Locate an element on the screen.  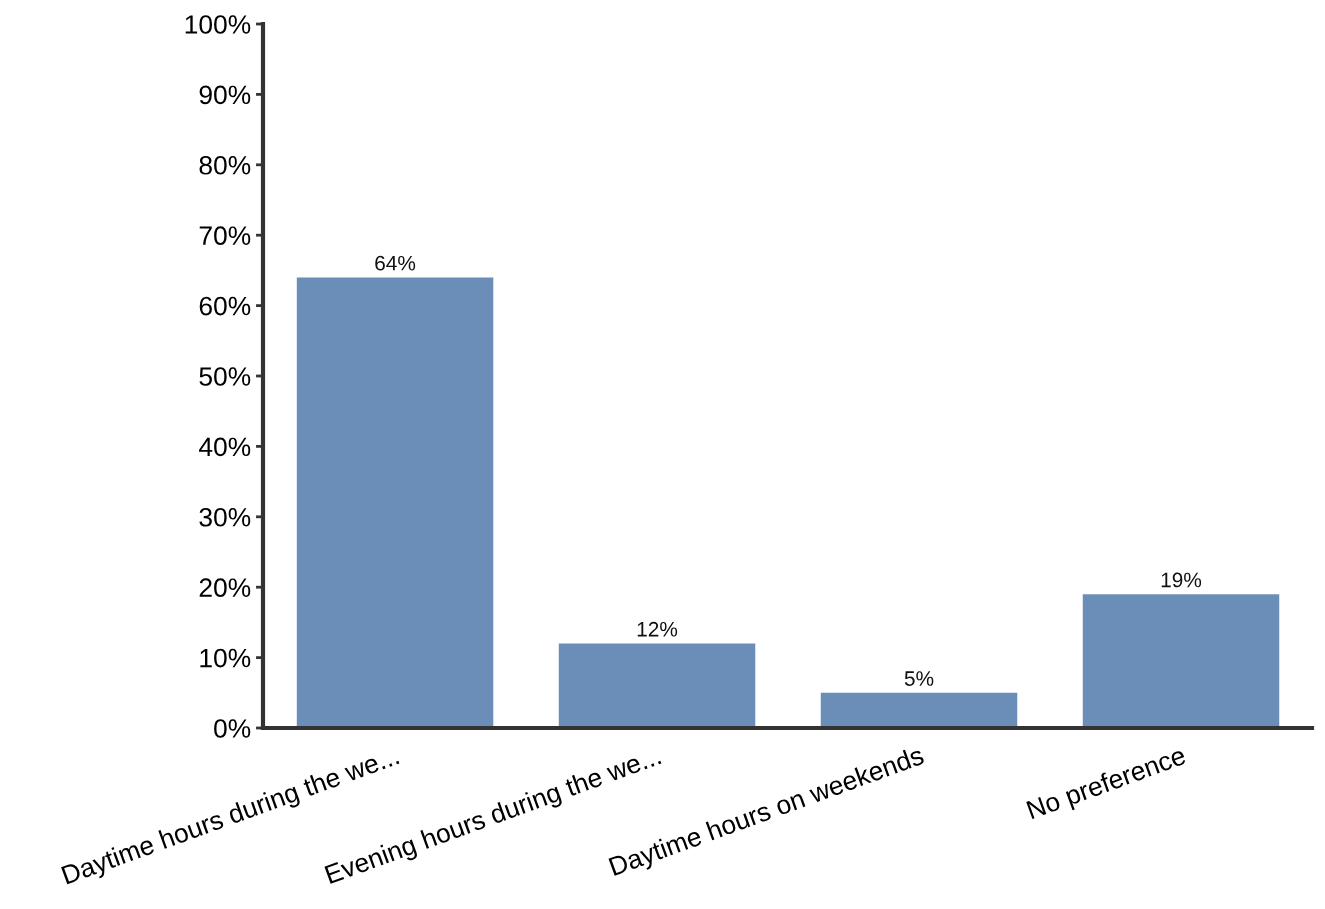
y-tick-label: 50% is located at coordinates (225, 376).